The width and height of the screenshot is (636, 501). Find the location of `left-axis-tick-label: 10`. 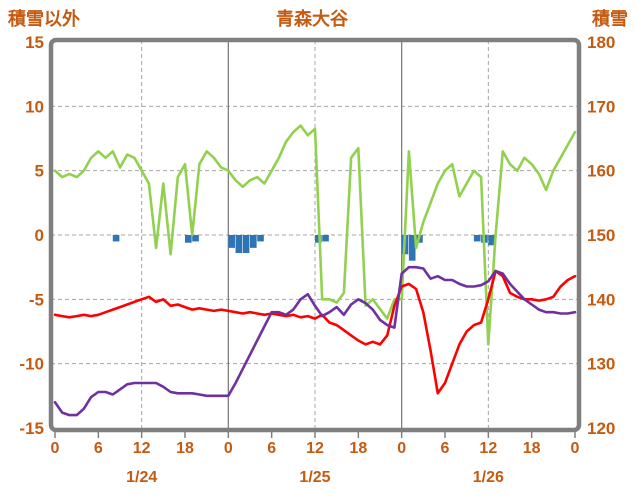

left-axis-tick-label: 10 is located at coordinates (34, 106).